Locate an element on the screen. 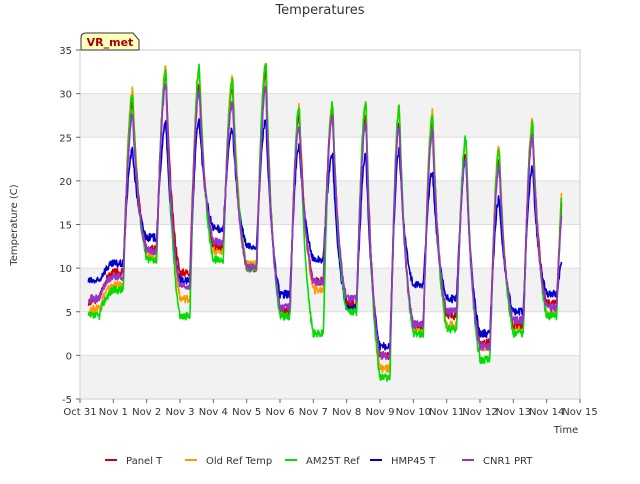 The image size is (640, 484). x-tick-label: Nov 4 is located at coordinates (213, 412).